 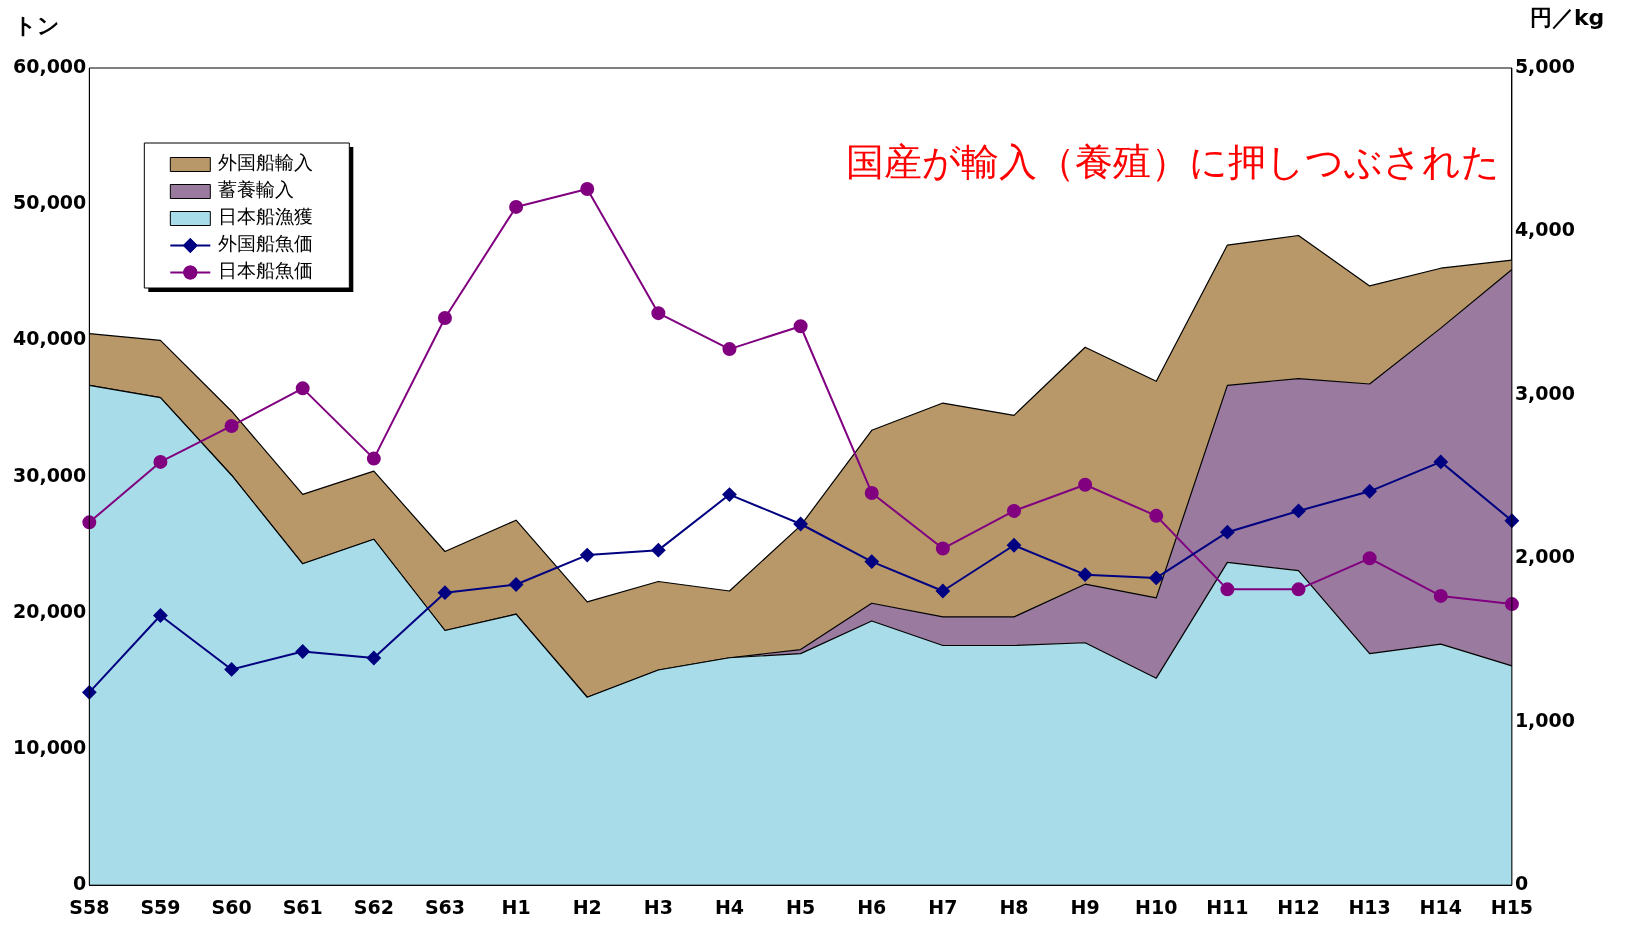 What do you see at coordinates (1156, 906) in the screenshot?
I see `x-tick-label: H10` at bounding box center [1156, 906].